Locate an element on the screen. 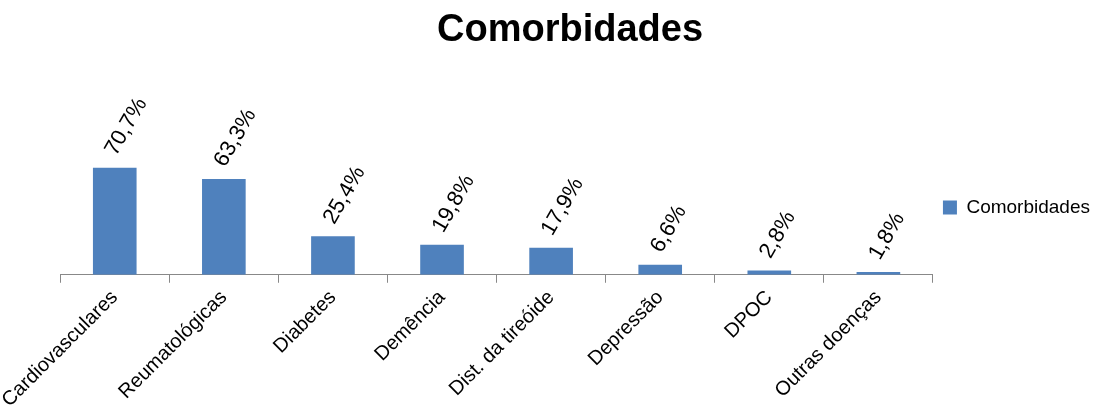 The height and width of the screenshot is (415, 1106). legend-label: Comorbidades is located at coordinates (1028, 206).